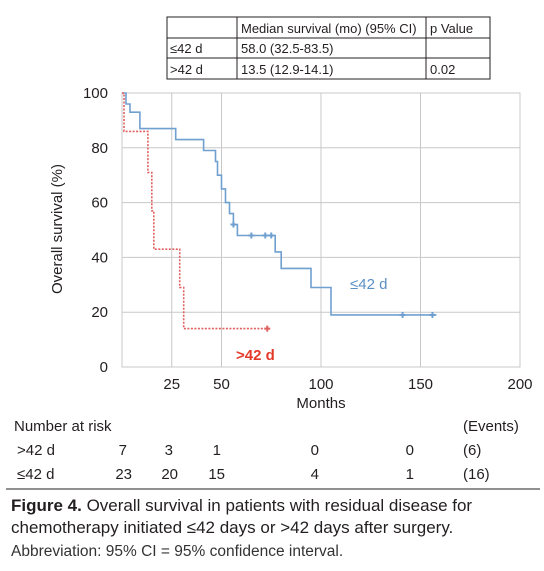 The image size is (544, 571). Describe the element at coordinates (329, 28) in the screenshot. I see `table-header-survival: Median survival (mo) (95% CI)` at that location.